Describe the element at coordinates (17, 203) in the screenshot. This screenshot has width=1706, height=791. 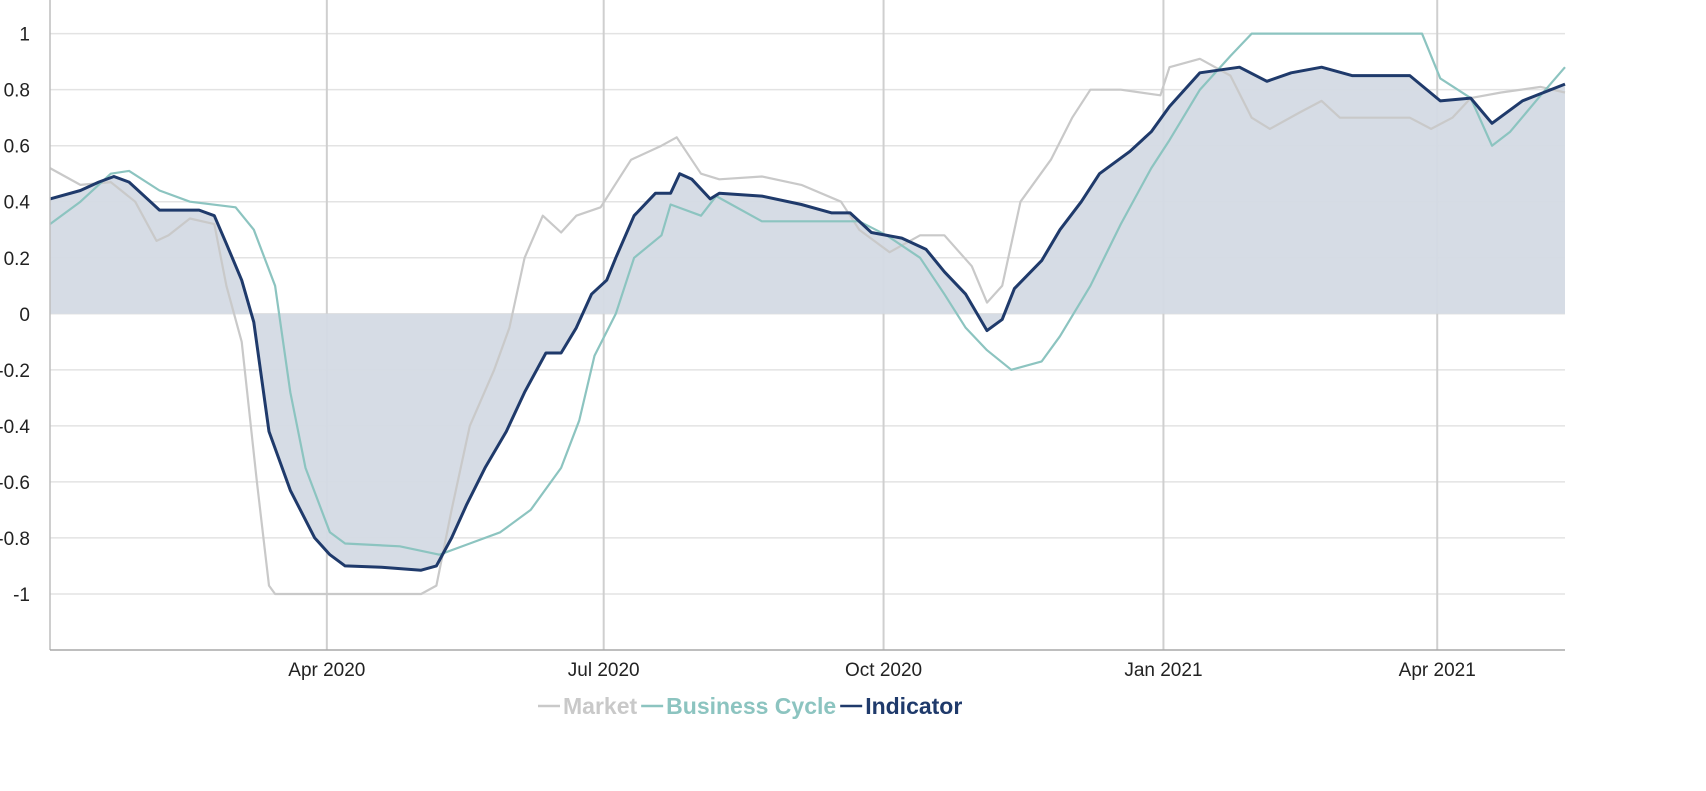
I see `y-tick-label: 0.4` at that location.